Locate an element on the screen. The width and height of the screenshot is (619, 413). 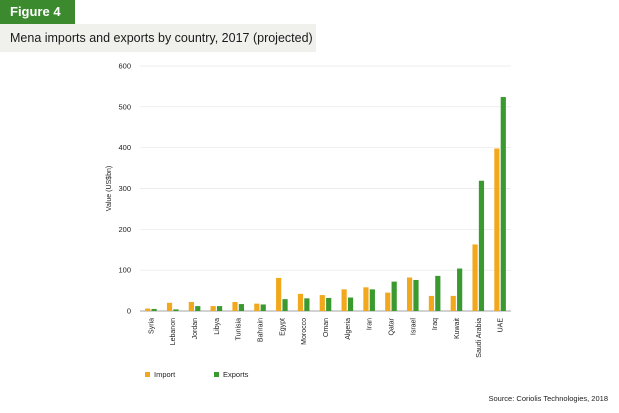
y-tick-label: 500 is located at coordinates (124, 106).